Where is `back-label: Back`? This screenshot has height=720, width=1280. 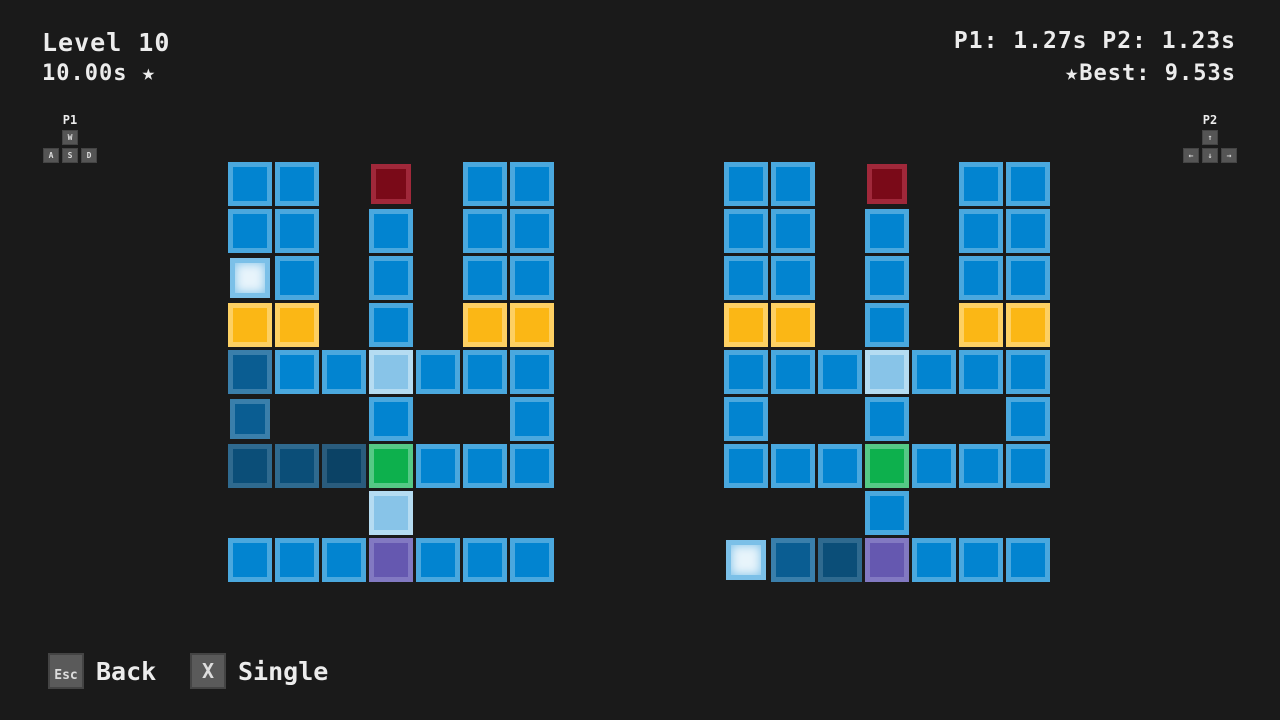
back-label: Back is located at coordinates (126, 671).